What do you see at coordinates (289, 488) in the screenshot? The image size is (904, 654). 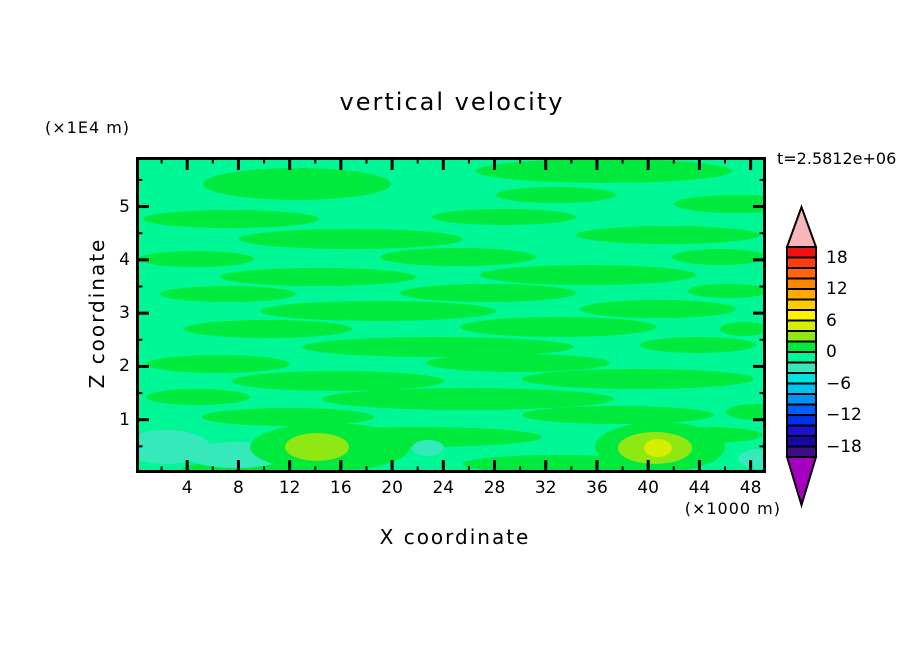 I see `x-tick-label: 12` at bounding box center [289, 488].